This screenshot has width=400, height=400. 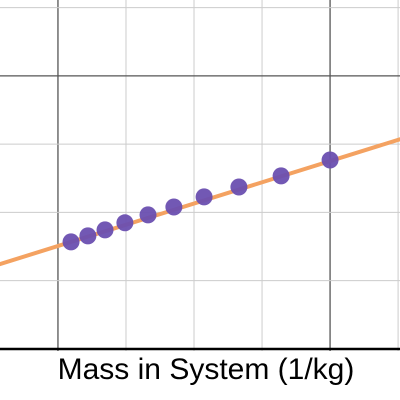 I want to click on label-band, so click(x=200, y=375).